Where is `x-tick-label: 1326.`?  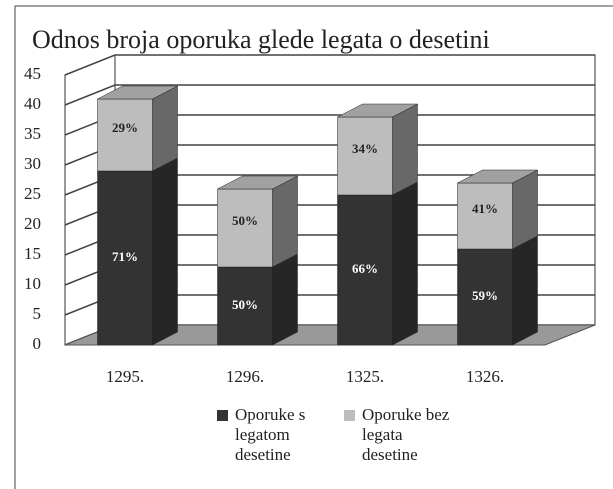
x-tick-label: 1326. is located at coordinates (485, 376).